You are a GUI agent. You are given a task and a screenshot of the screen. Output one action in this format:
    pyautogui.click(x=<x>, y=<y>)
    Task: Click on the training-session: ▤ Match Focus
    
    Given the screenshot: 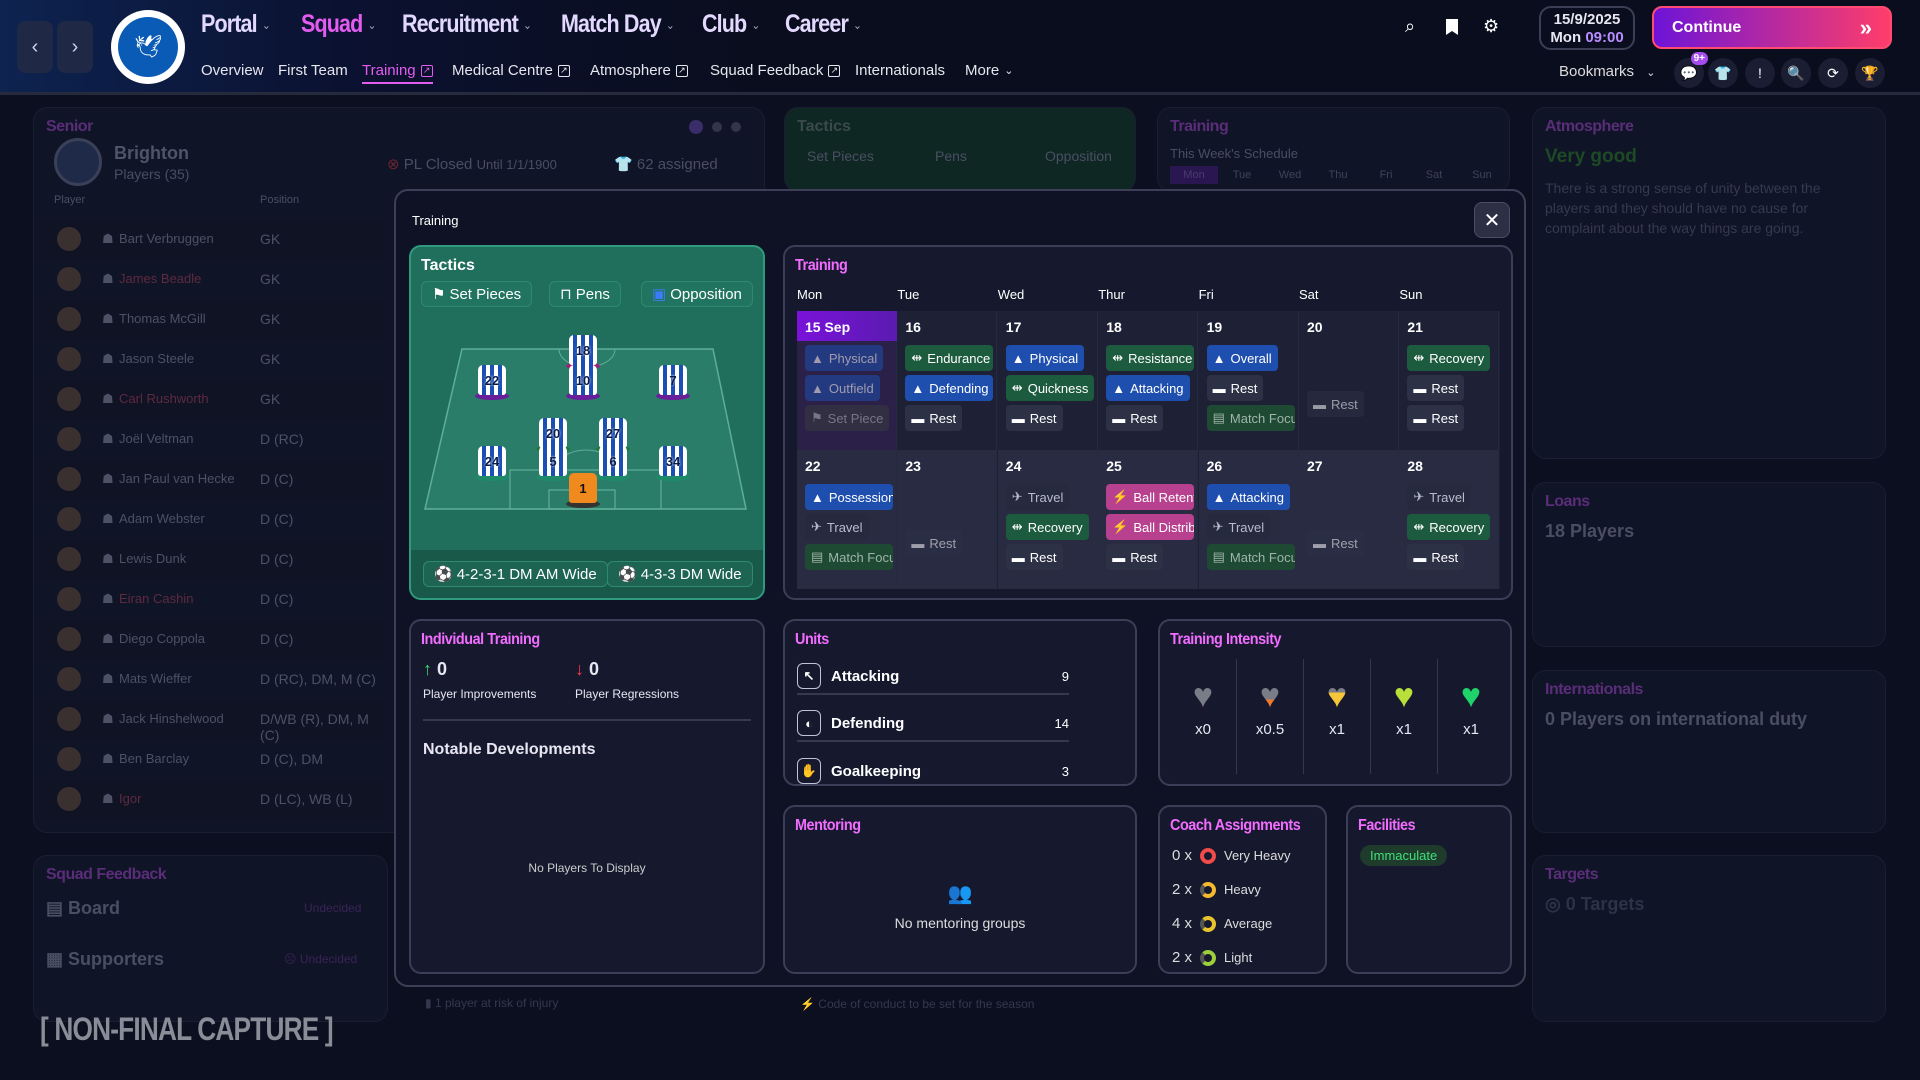 What is the action you would take?
    pyautogui.click(x=849, y=557)
    